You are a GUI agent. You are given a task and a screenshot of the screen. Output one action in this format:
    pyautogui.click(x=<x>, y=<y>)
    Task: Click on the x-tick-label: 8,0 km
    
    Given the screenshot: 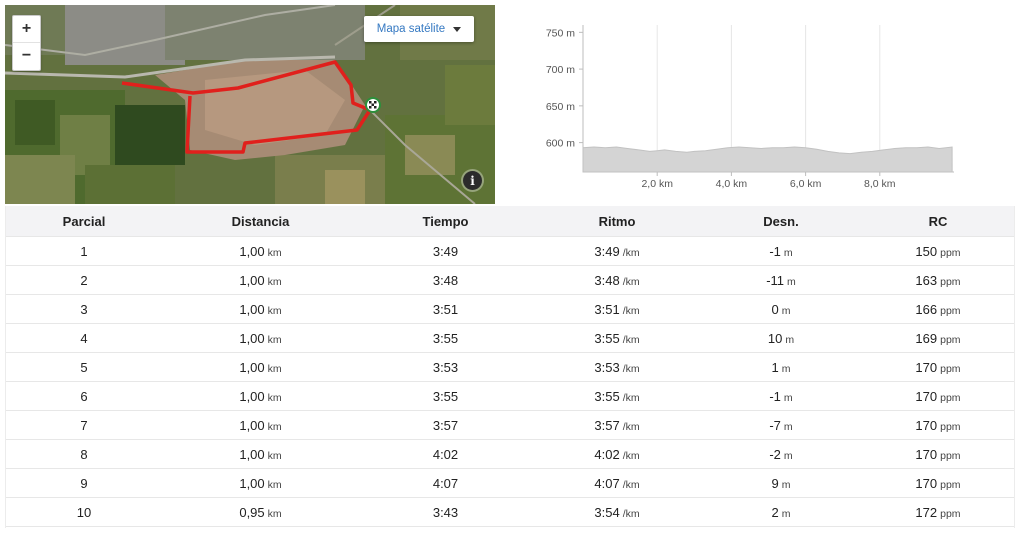 What is the action you would take?
    pyautogui.click(x=880, y=184)
    